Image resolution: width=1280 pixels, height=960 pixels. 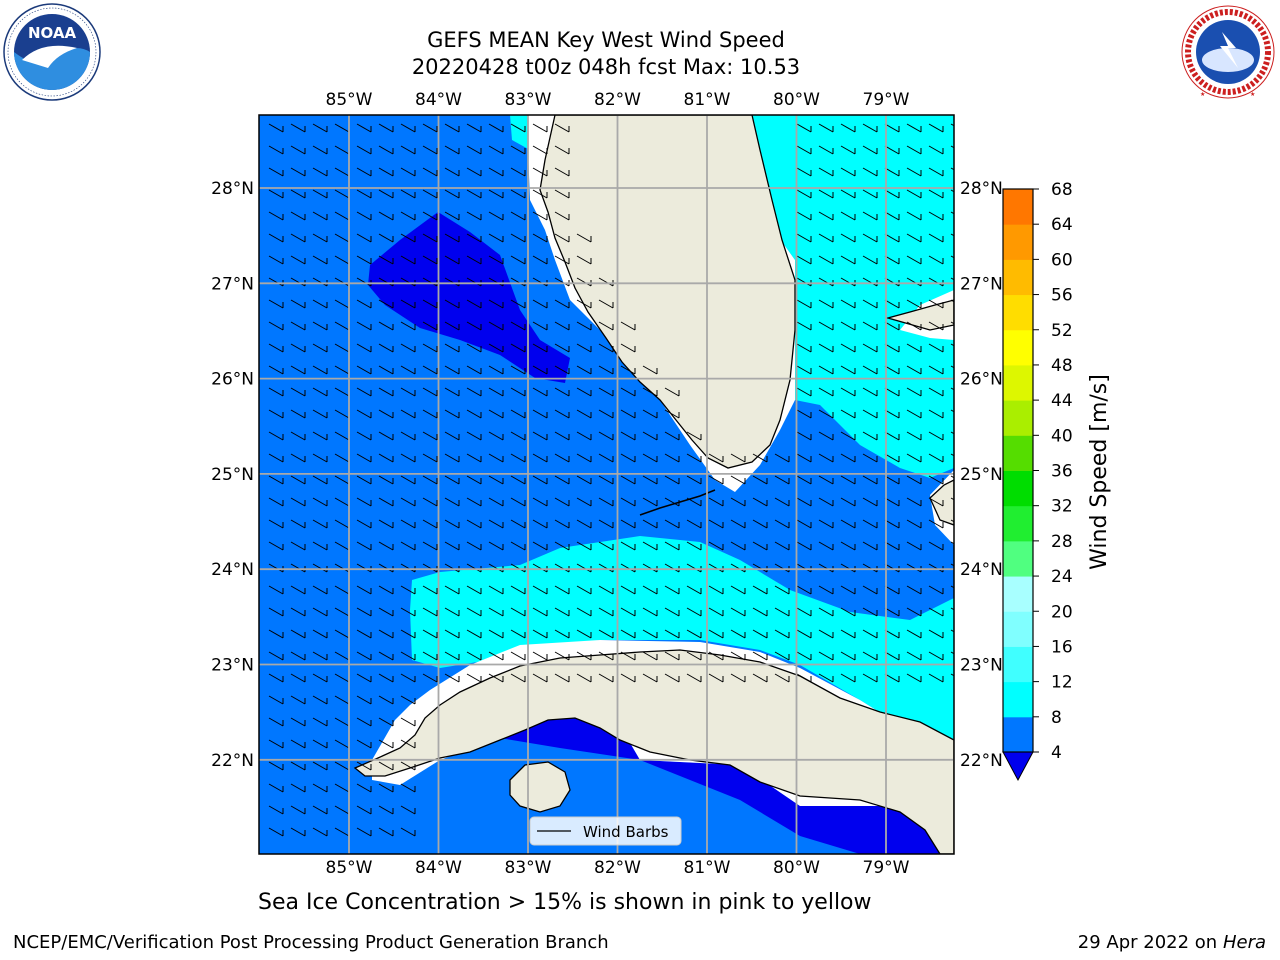 I want to click on colorbar-tick-label: 4, so click(x=1056, y=753).